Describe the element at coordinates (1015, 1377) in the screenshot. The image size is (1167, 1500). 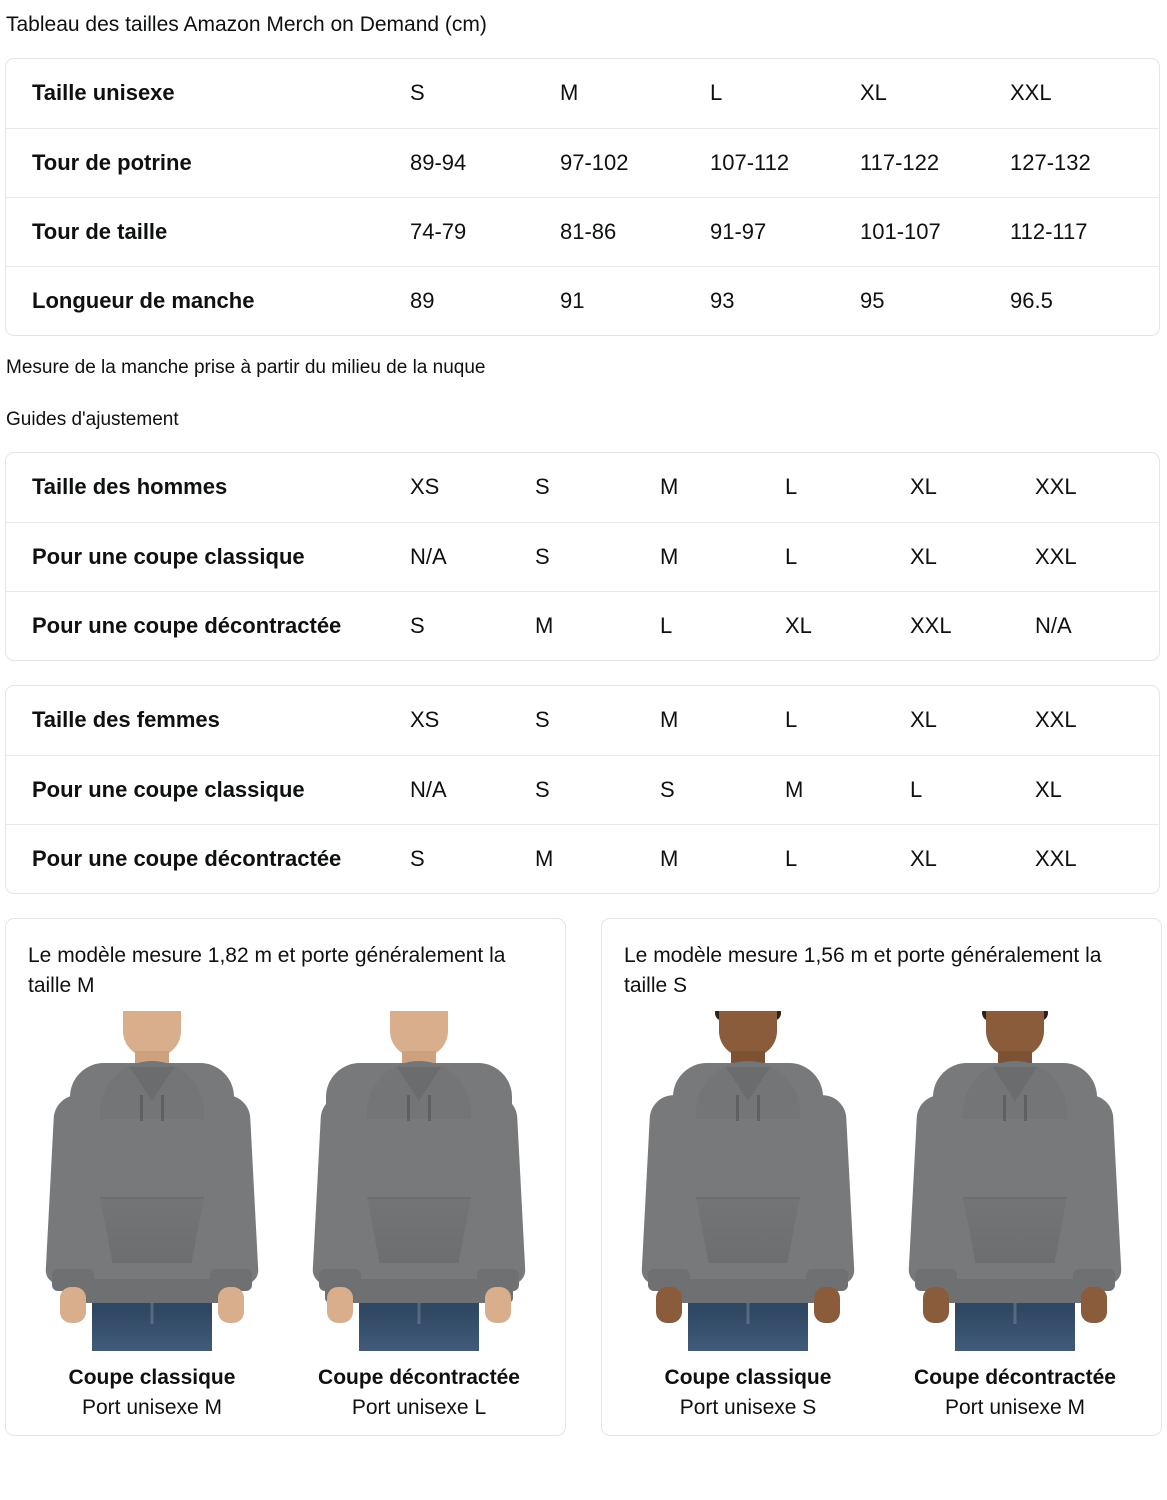
I see `female-relaxed-fit-label: Coupe décontractée` at that location.